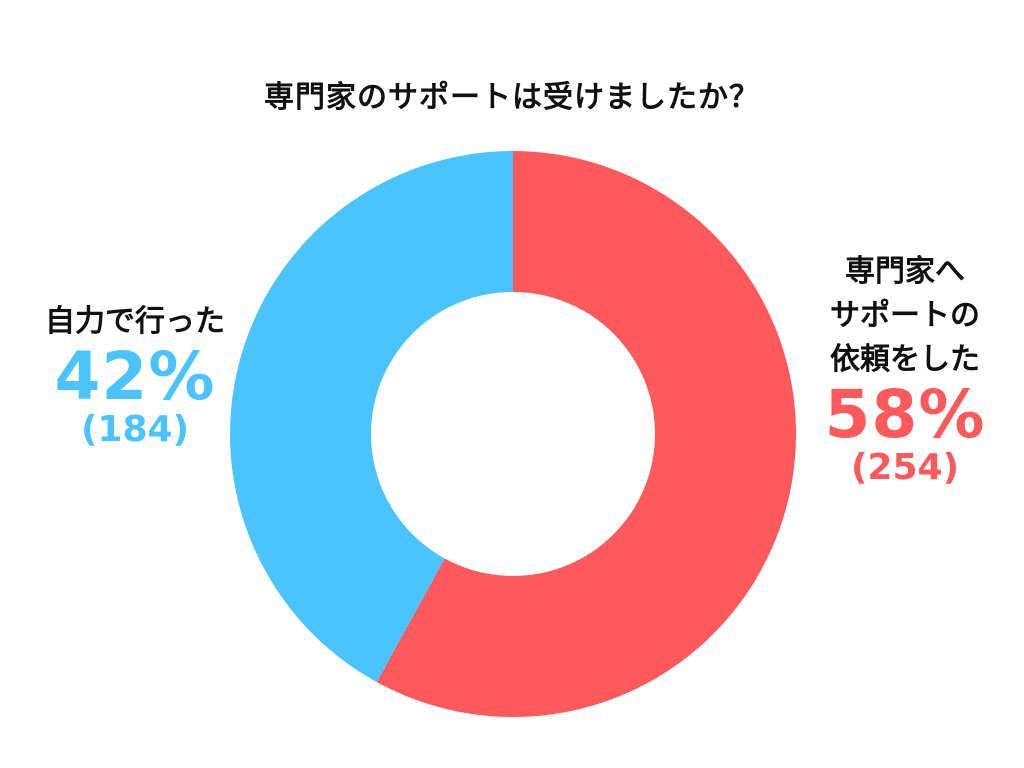 This screenshot has height=768, width=1024. I want to click on count-label-self: (184), so click(135, 429).